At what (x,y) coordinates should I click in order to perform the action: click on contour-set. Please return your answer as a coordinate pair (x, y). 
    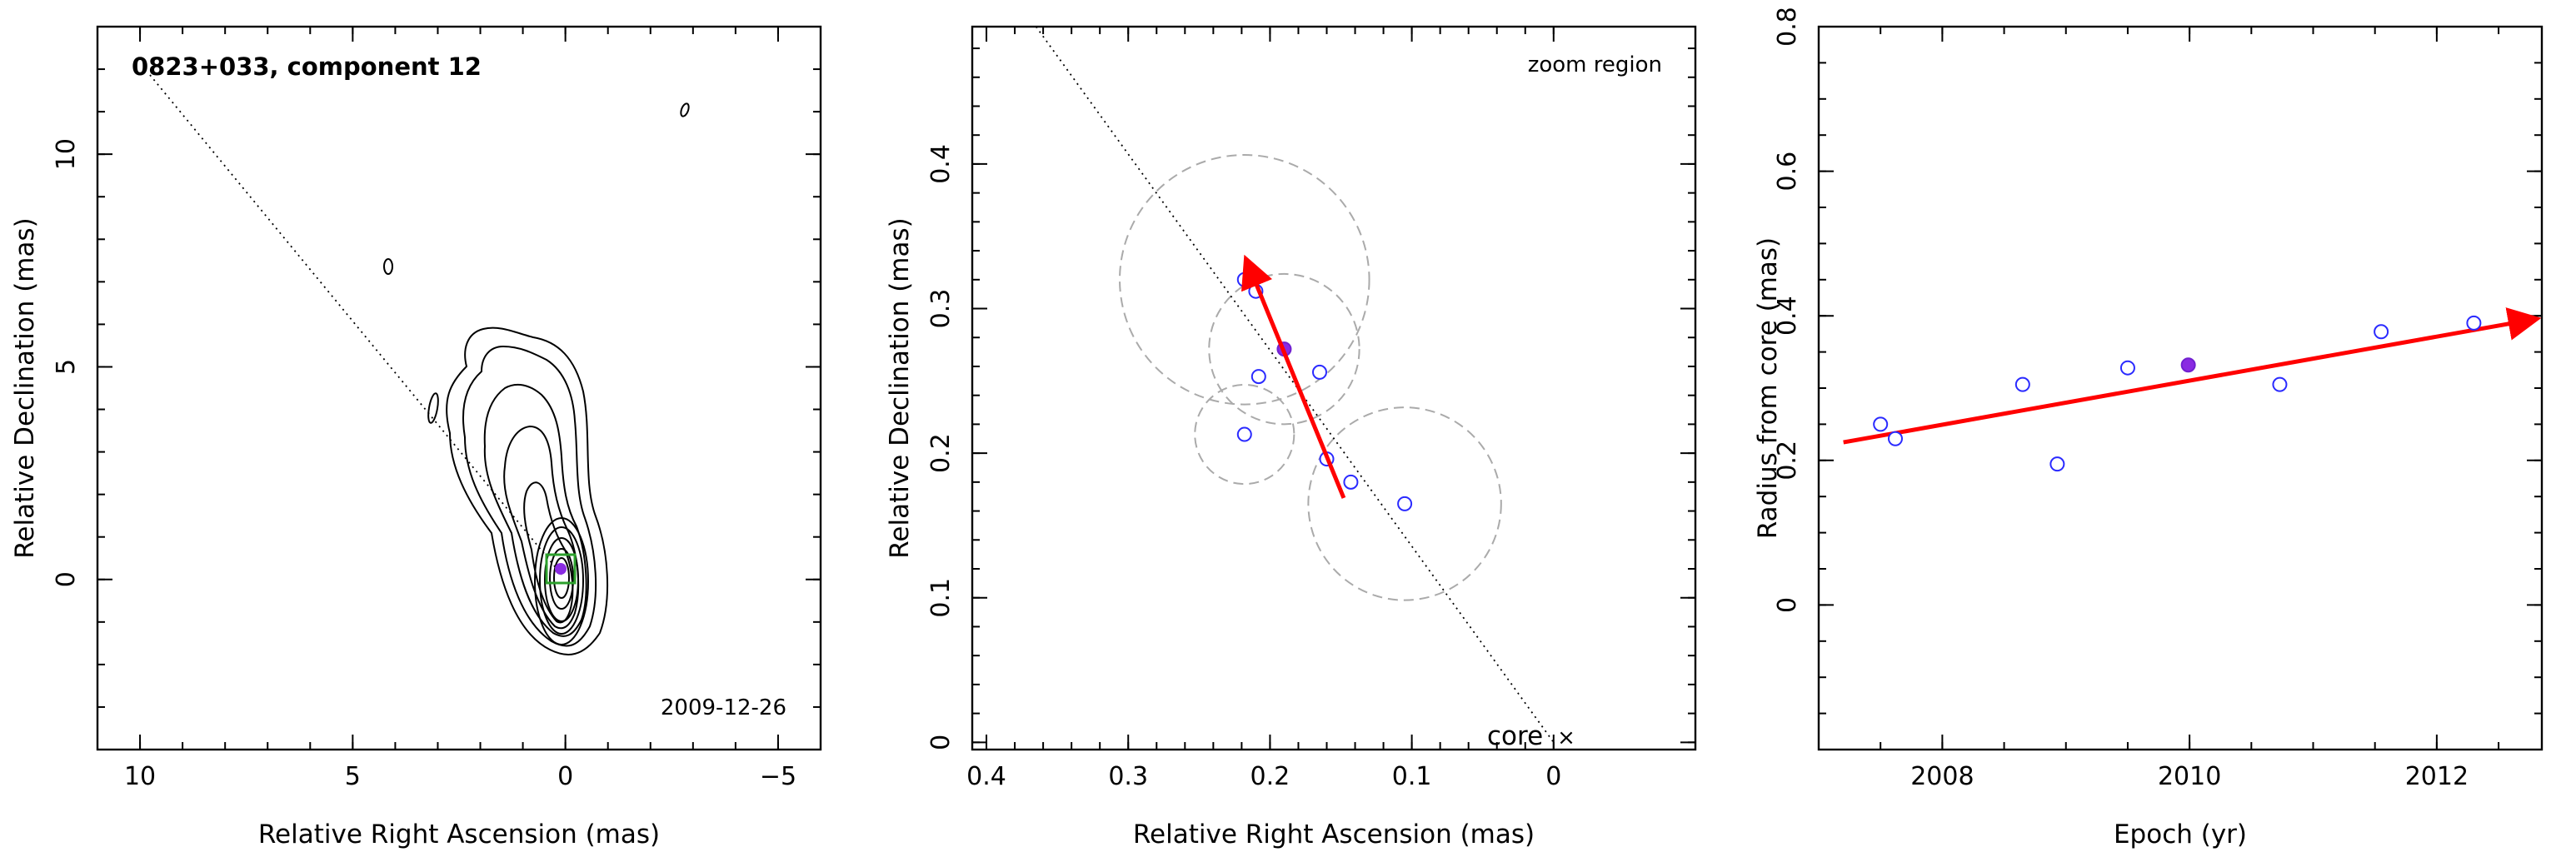
    Looking at the image, I should click on (536, 378).